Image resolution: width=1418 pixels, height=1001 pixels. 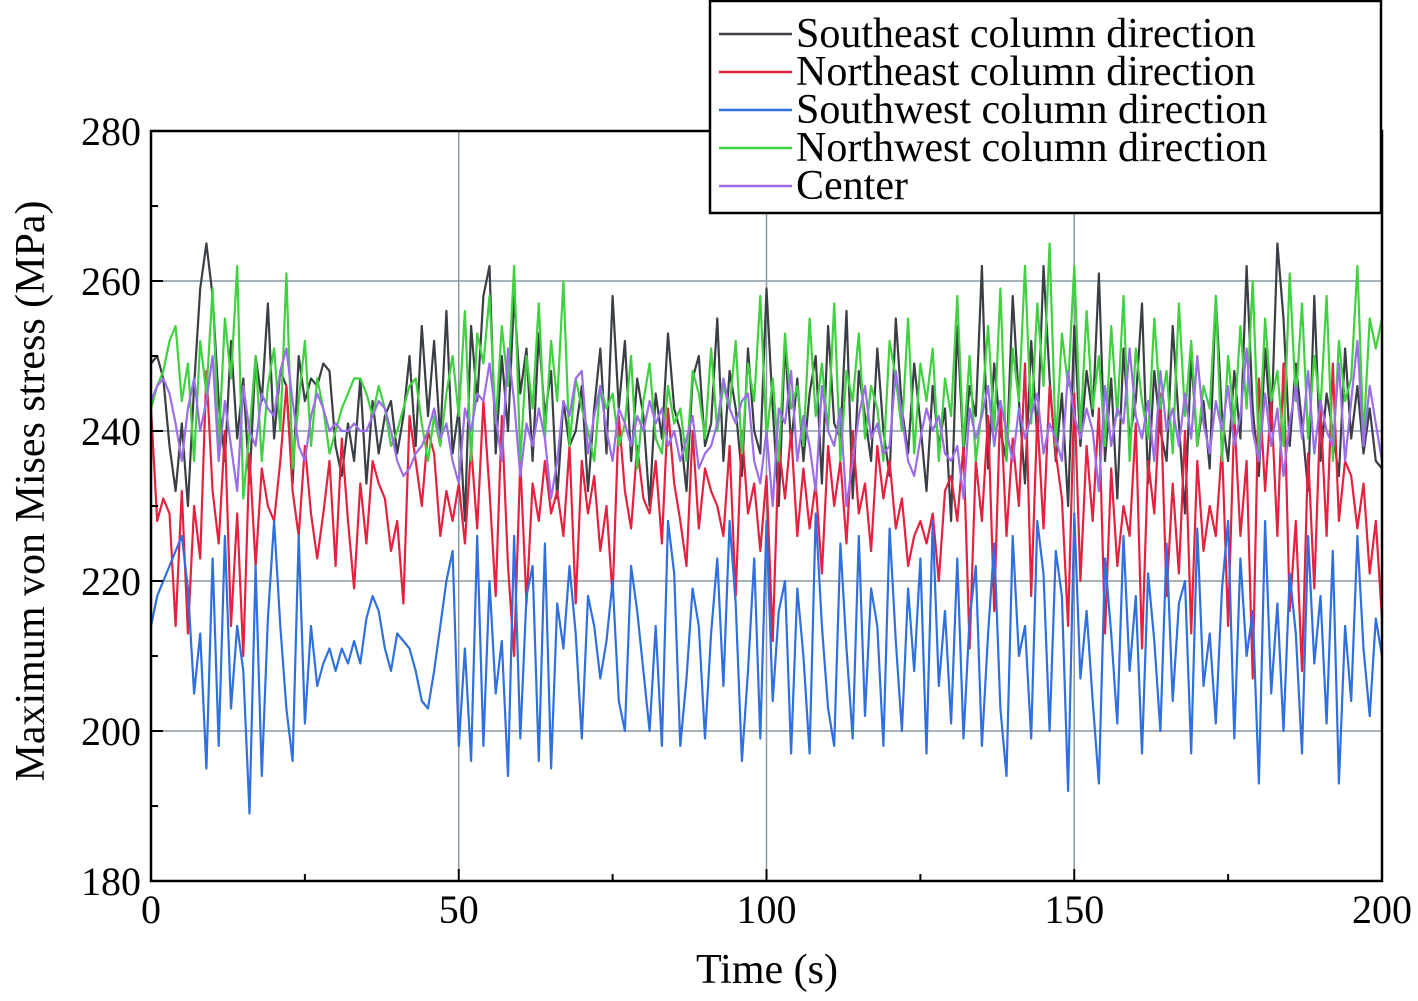 I want to click on y-tick-labels: 180 200 220 240 260 280, so click(x=111, y=506).